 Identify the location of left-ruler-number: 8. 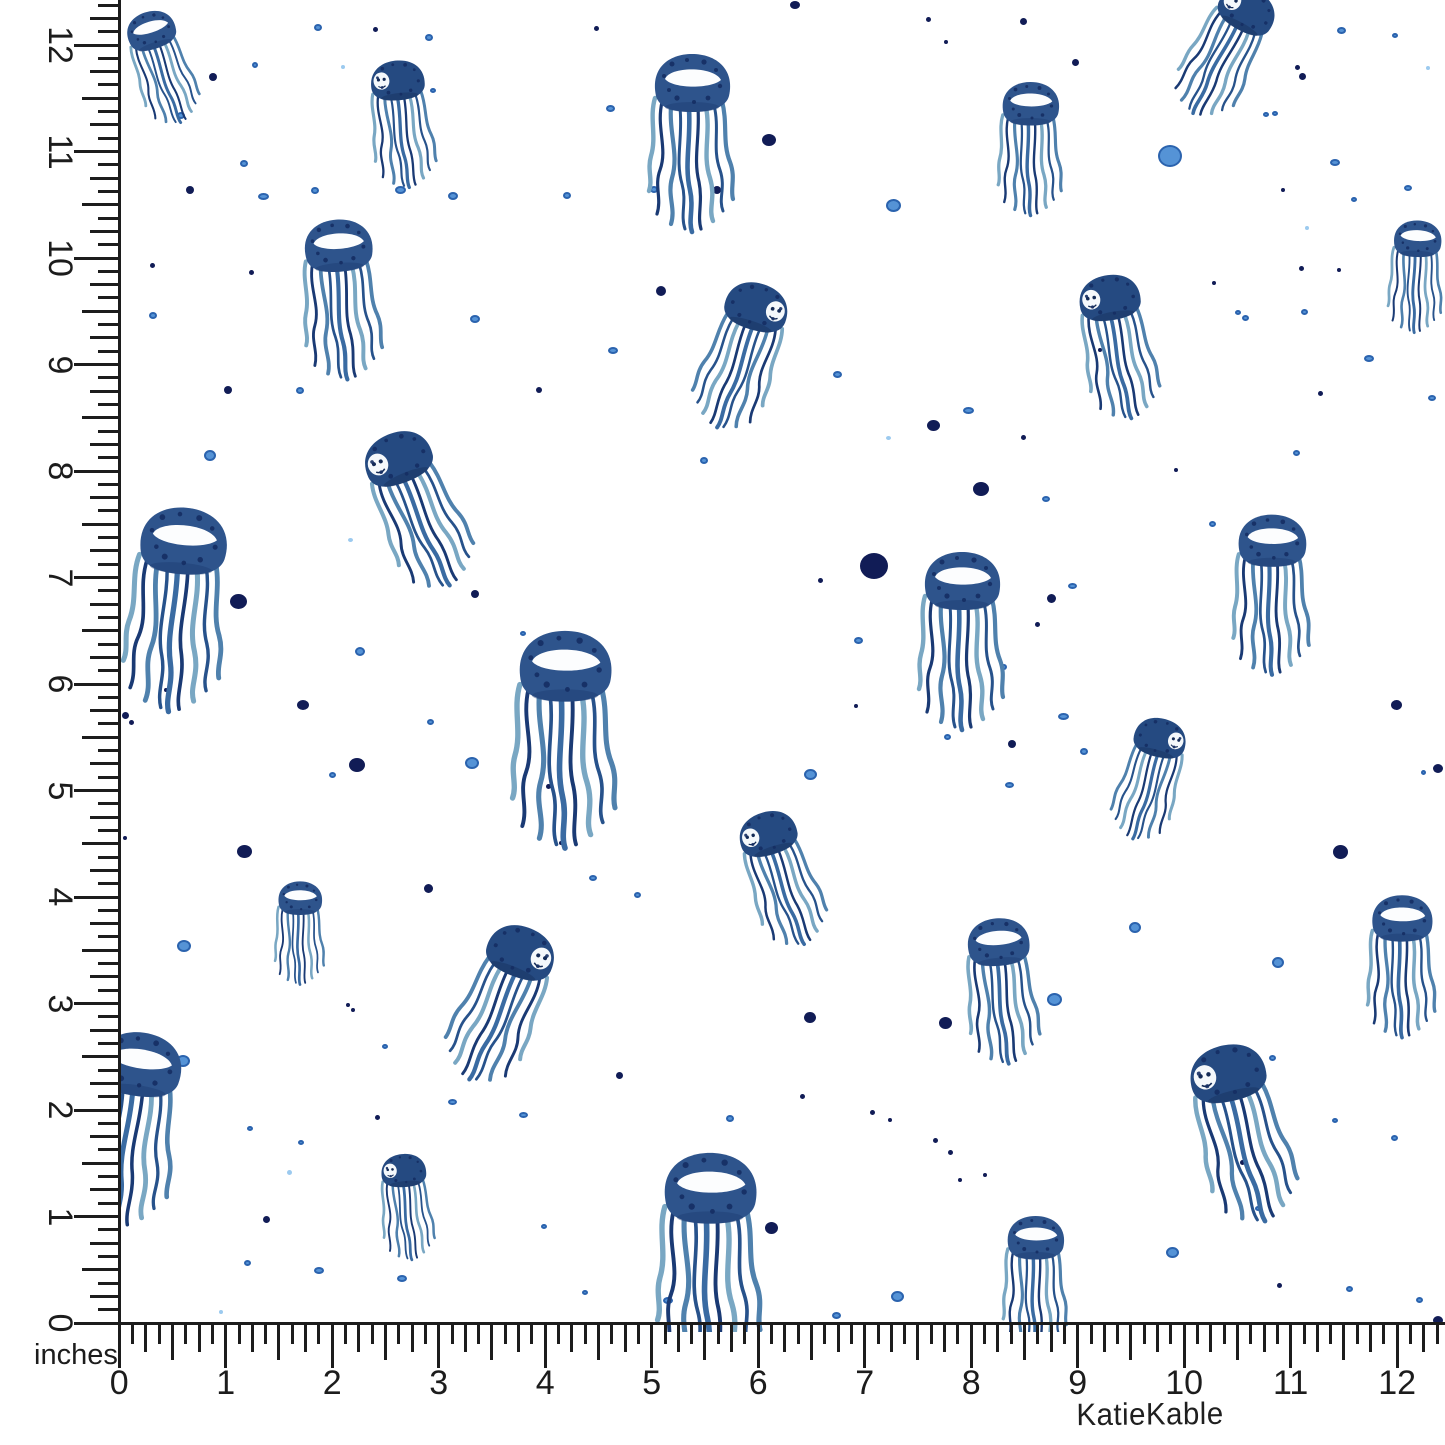
(60, 471).